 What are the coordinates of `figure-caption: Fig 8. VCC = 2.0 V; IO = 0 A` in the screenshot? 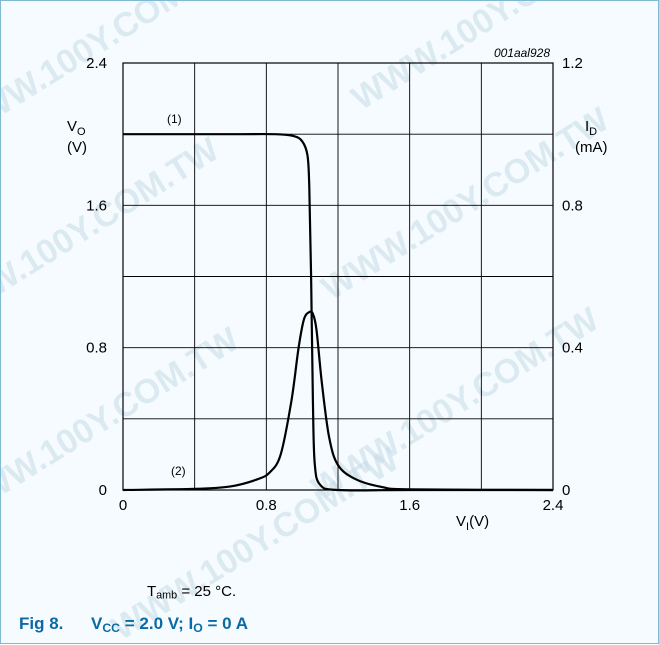 It's located at (133, 625).